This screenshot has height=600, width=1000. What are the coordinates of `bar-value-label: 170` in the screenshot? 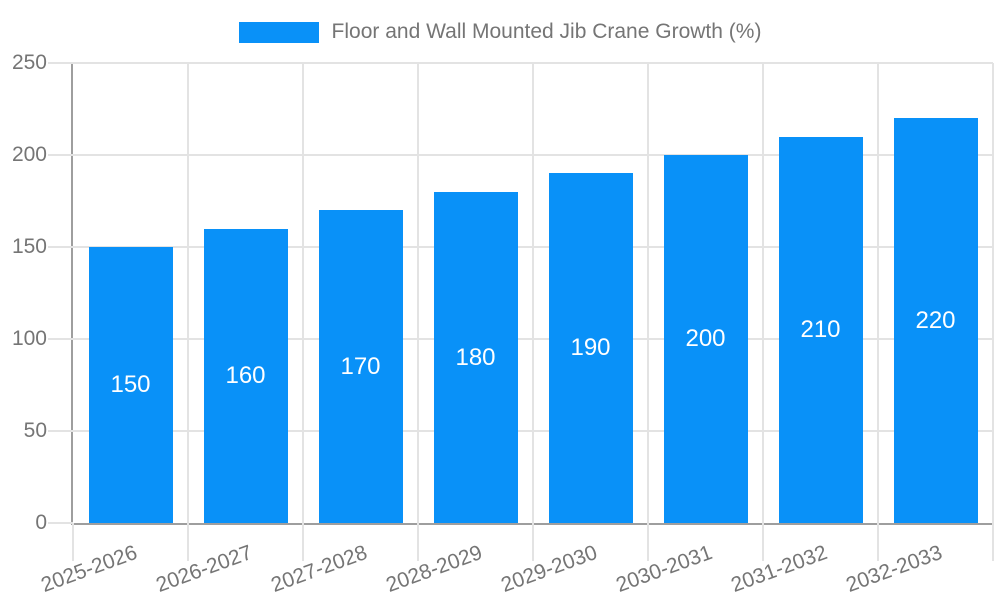 It's located at (360, 366).